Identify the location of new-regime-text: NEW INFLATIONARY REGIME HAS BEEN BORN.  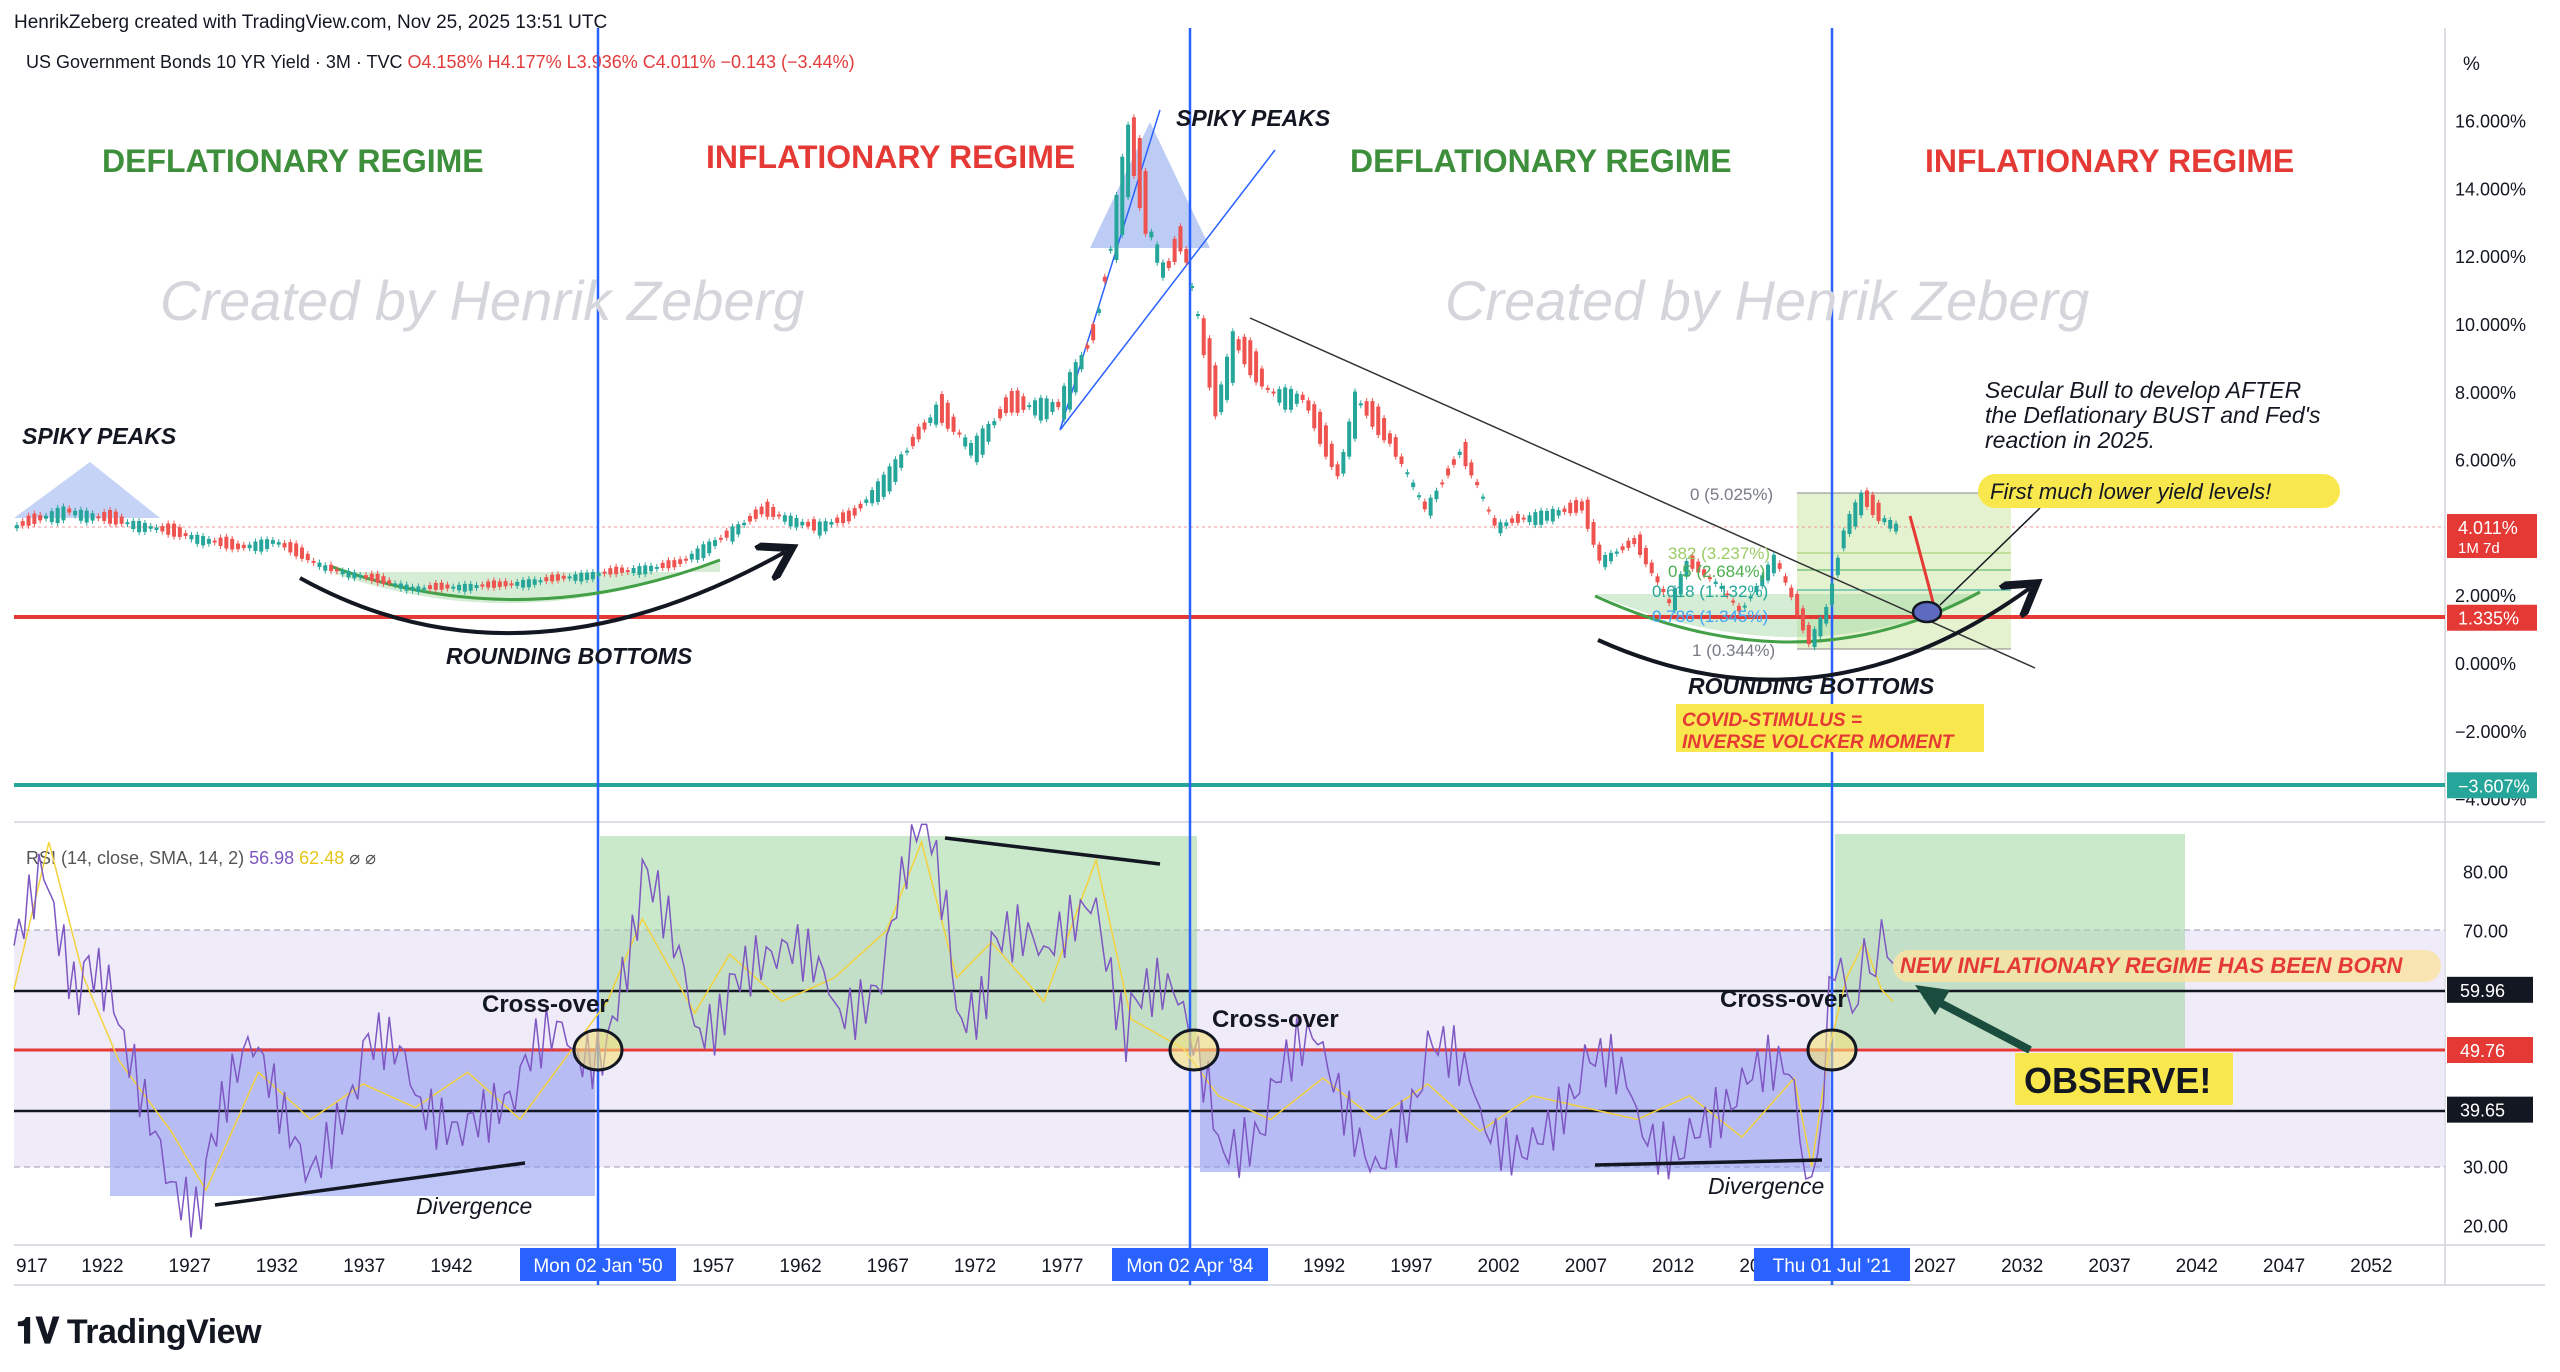
(2151, 965).